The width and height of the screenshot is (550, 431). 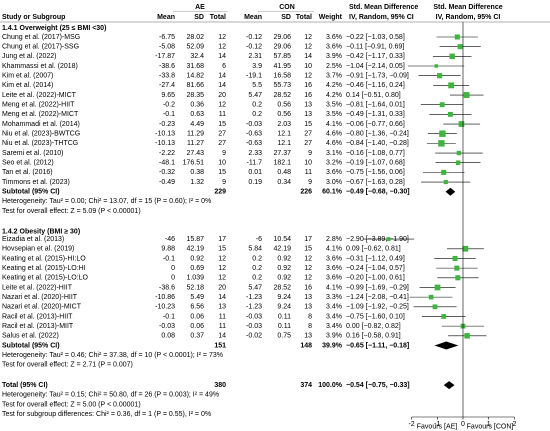 What do you see at coordinates (255, 163) in the screenshot?
I see `con-value: -11.7` at bounding box center [255, 163].